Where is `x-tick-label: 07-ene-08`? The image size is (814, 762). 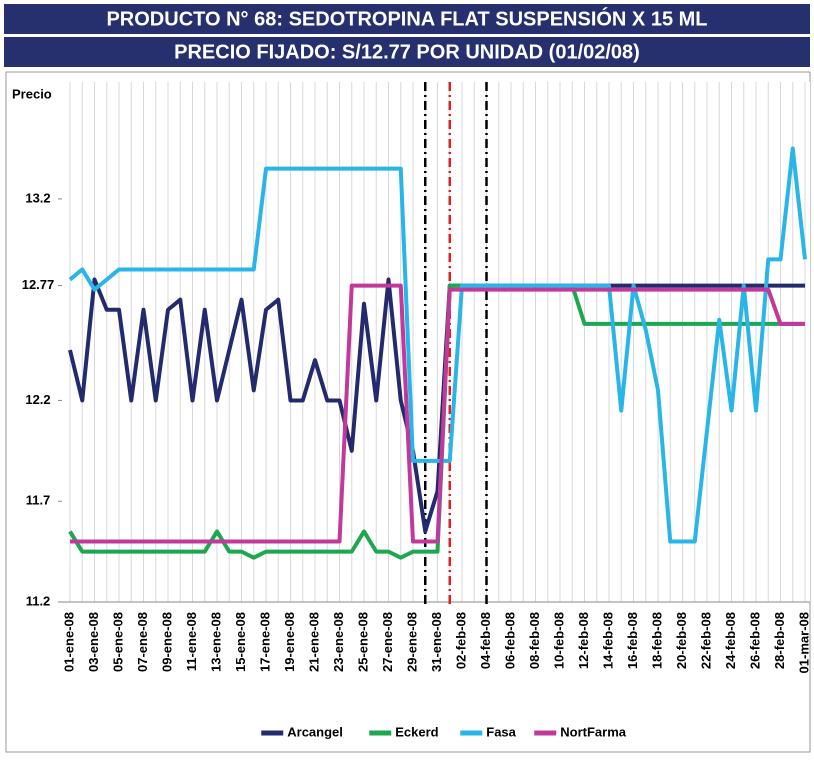
x-tick-label: 07-ene-08 is located at coordinates (142, 642).